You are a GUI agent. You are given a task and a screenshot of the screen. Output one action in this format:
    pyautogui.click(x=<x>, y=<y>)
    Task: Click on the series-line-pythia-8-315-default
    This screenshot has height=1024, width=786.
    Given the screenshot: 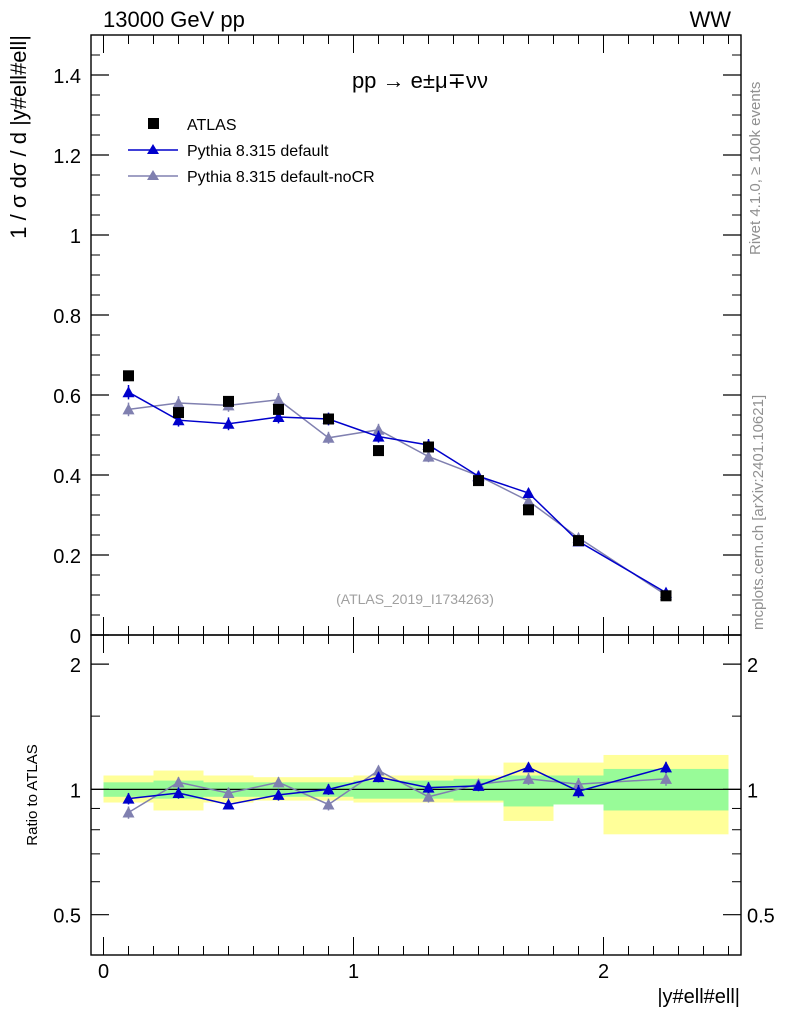 What is the action you would take?
    pyautogui.click(x=397, y=492)
    